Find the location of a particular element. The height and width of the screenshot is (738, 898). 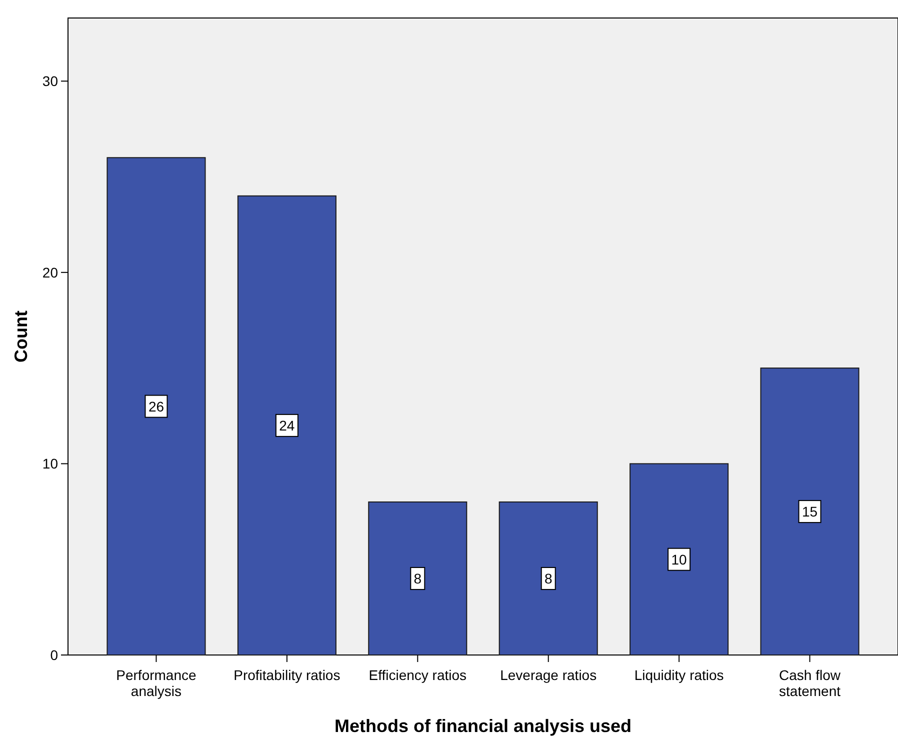

data-label: 24 is located at coordinates (287, 425).